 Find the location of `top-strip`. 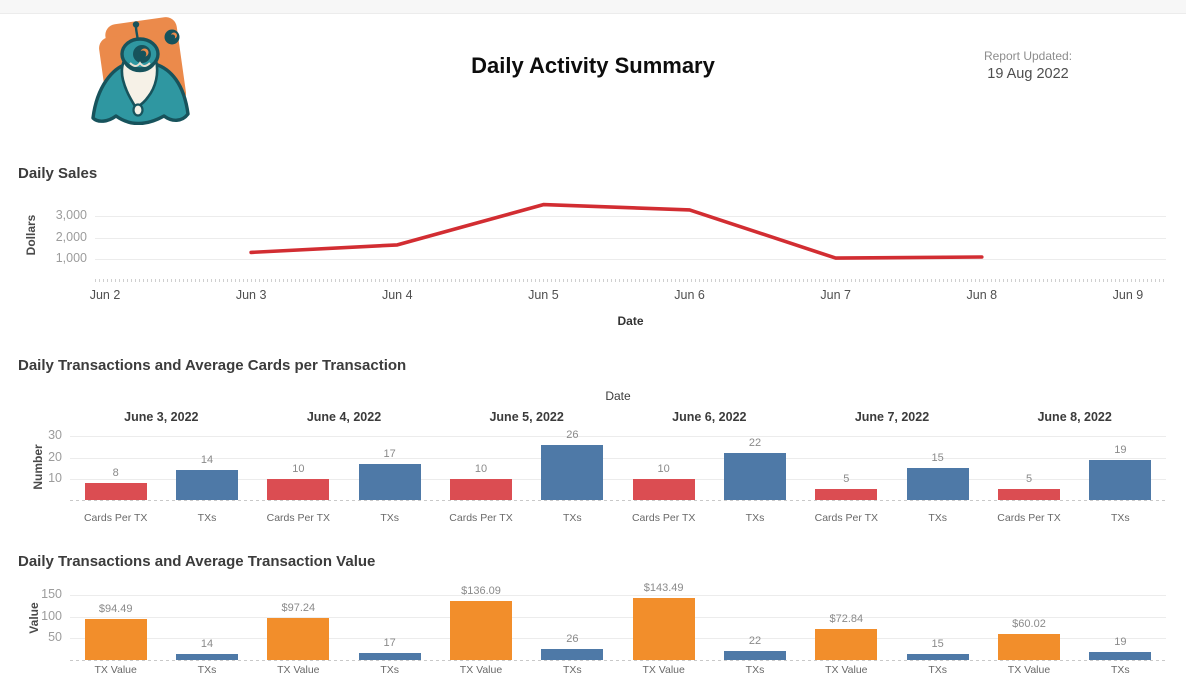

top-strip is located at coordinates (593, 7).